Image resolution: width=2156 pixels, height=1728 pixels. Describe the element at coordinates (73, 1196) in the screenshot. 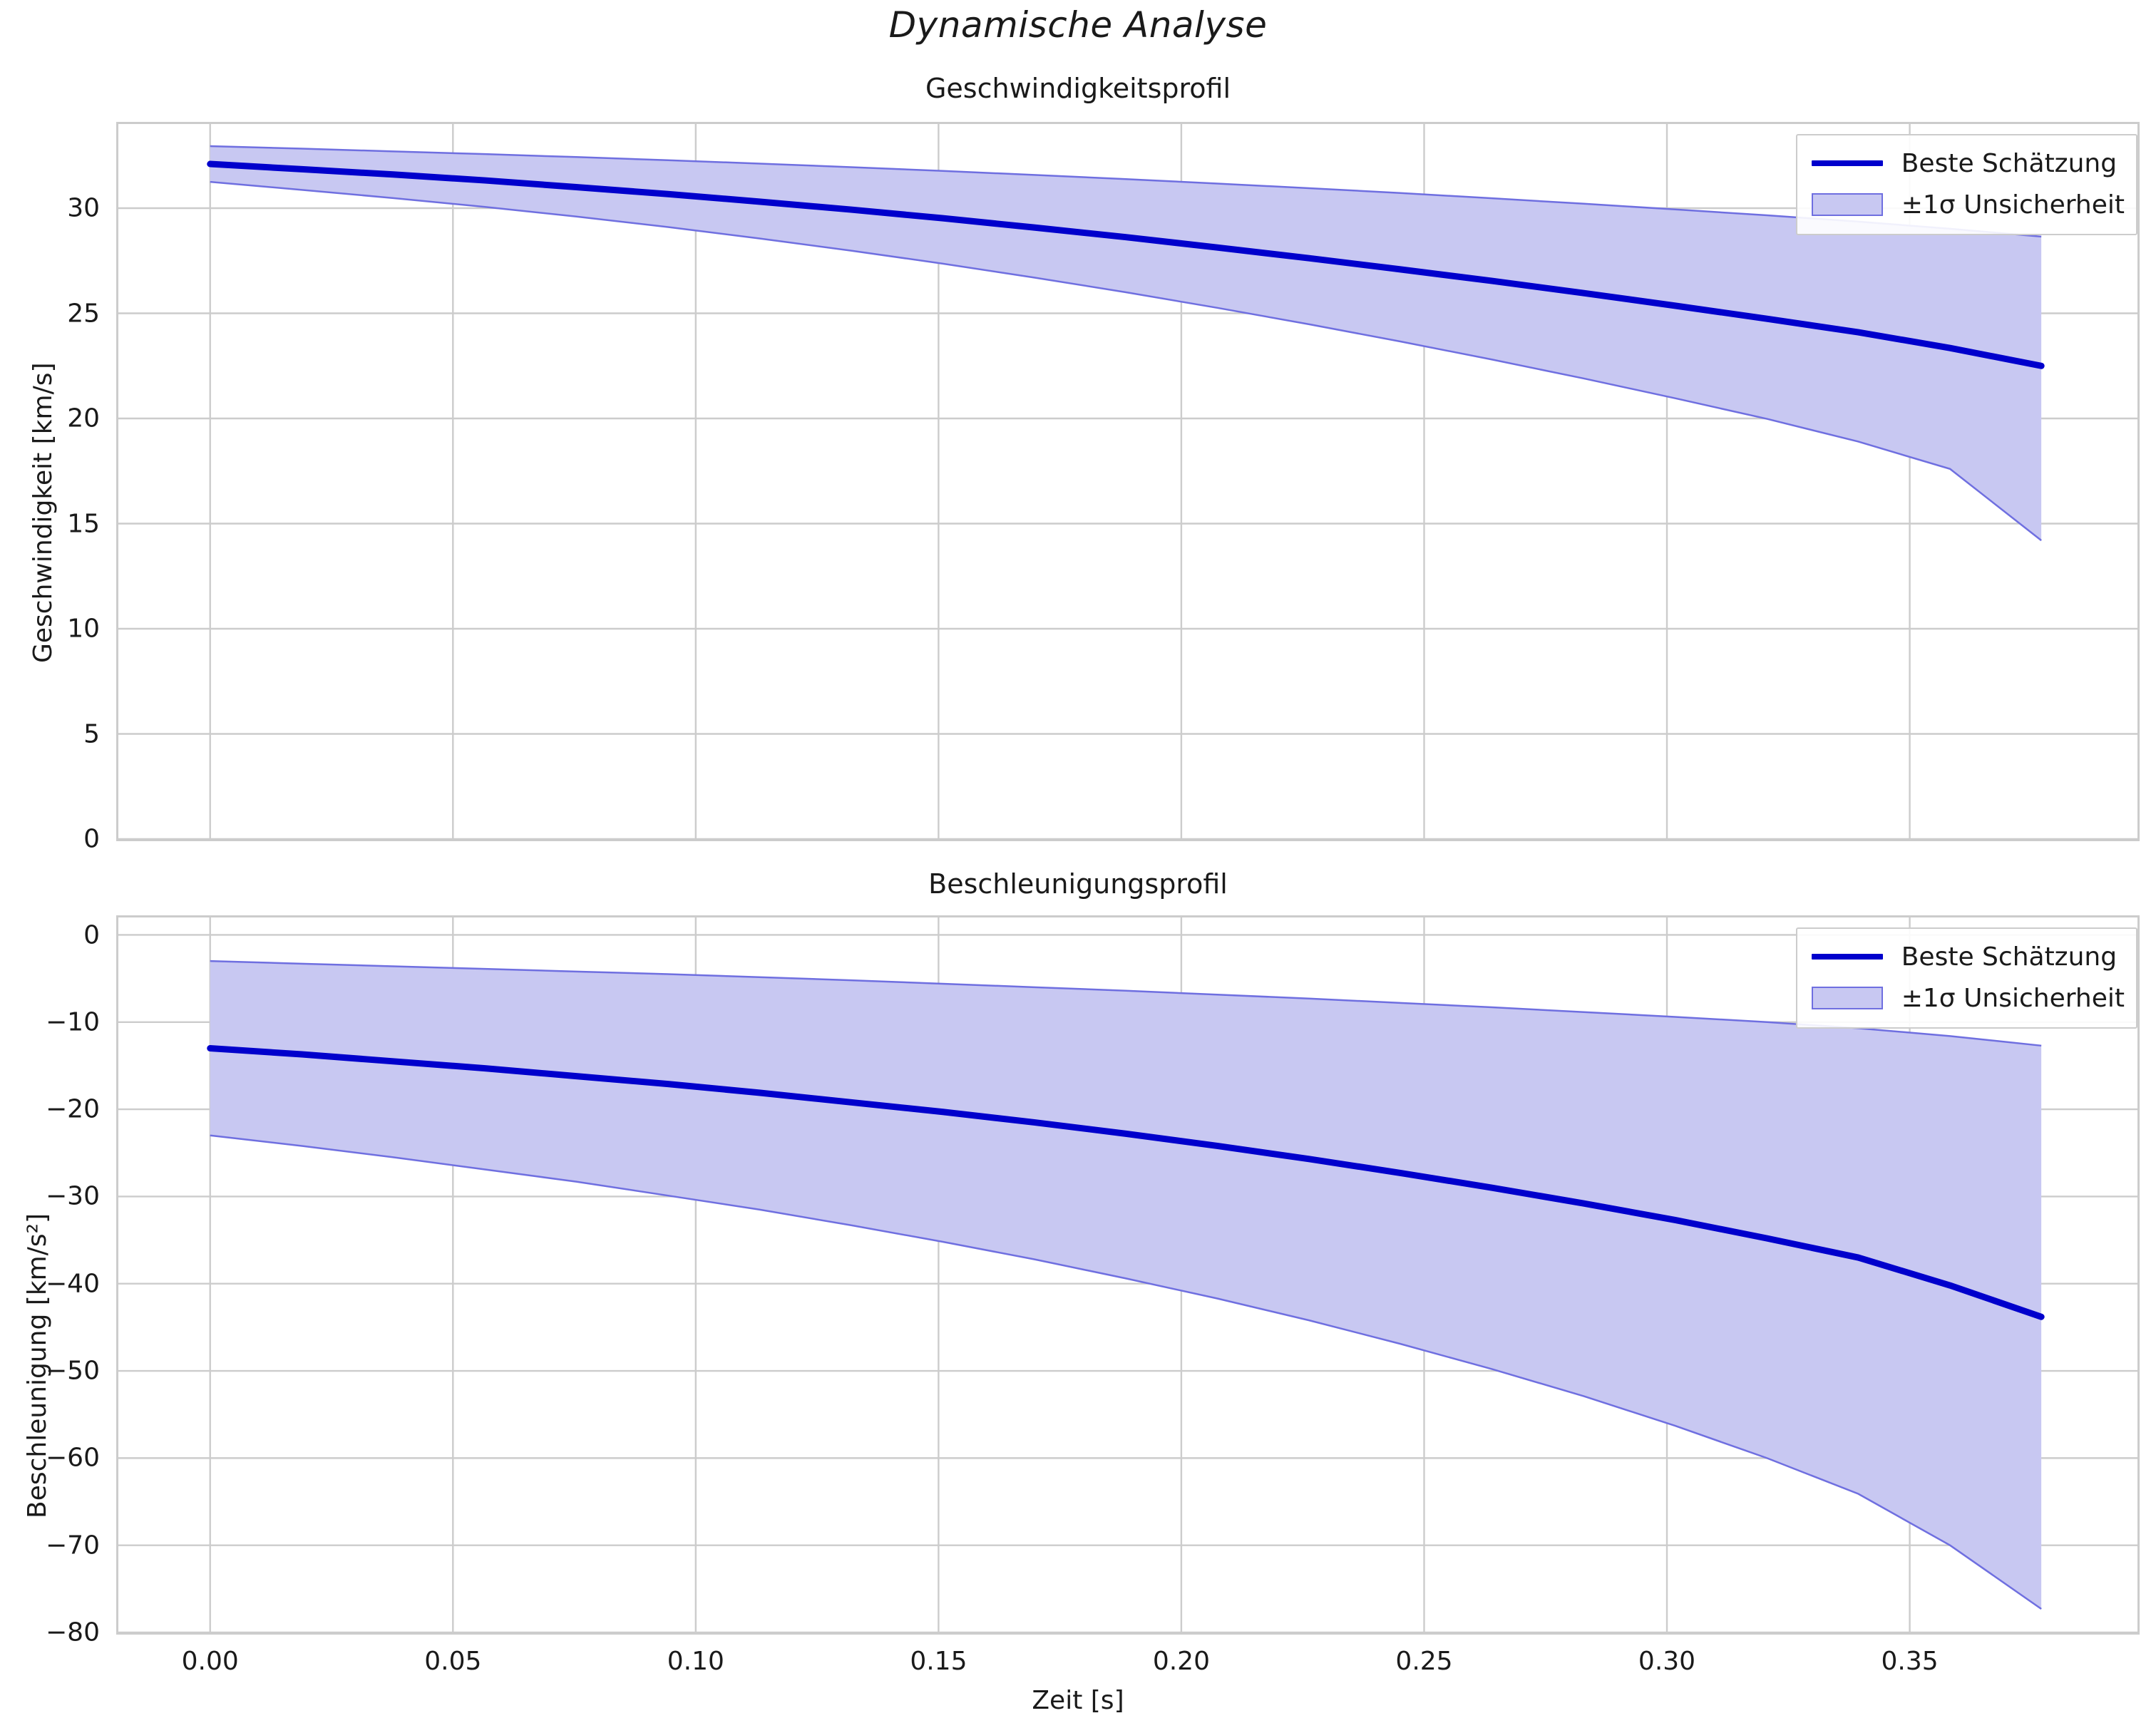

I see `y-tick-label: −30` at that location.